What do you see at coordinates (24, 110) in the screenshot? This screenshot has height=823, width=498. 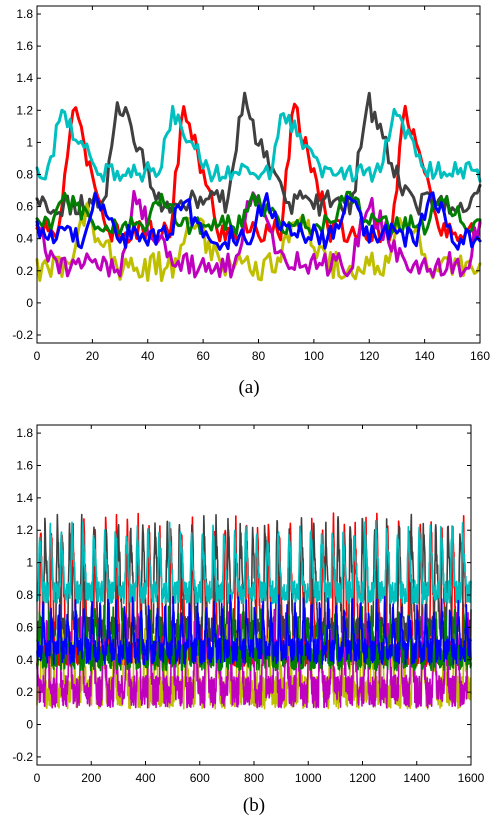 I see `y-tick-label-a: 1.2` at bounding box center [24, 110].